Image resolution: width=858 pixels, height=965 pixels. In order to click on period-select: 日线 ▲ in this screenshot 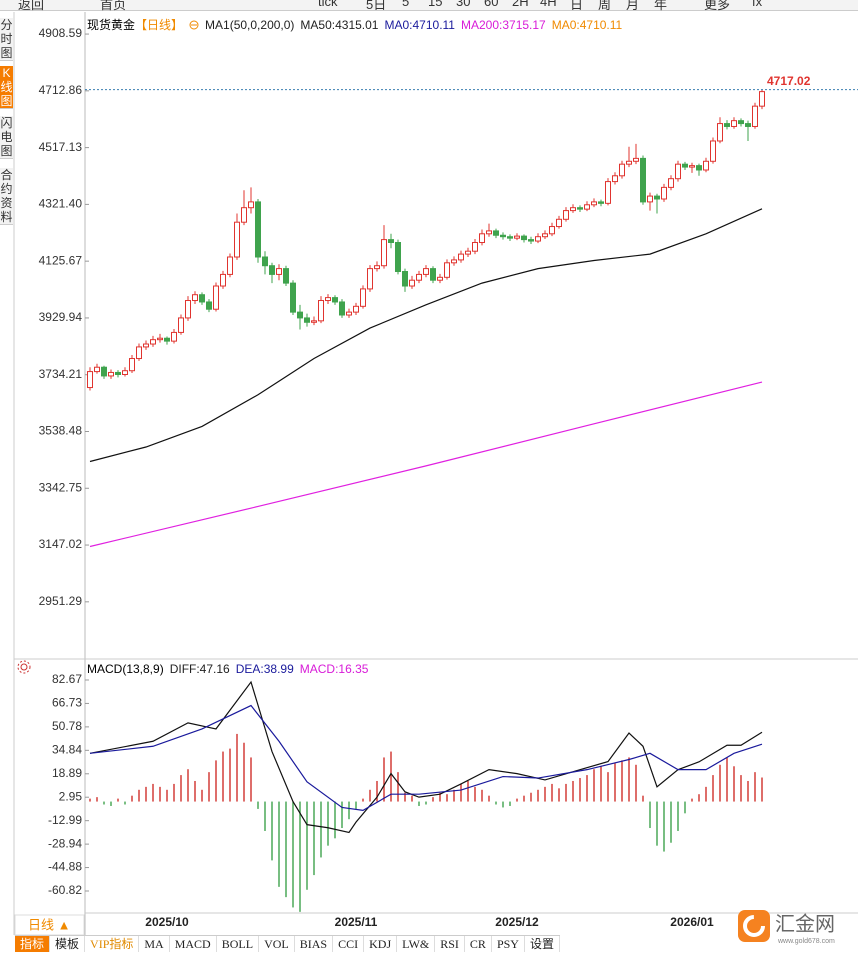, I will do `click(49, 924)`.